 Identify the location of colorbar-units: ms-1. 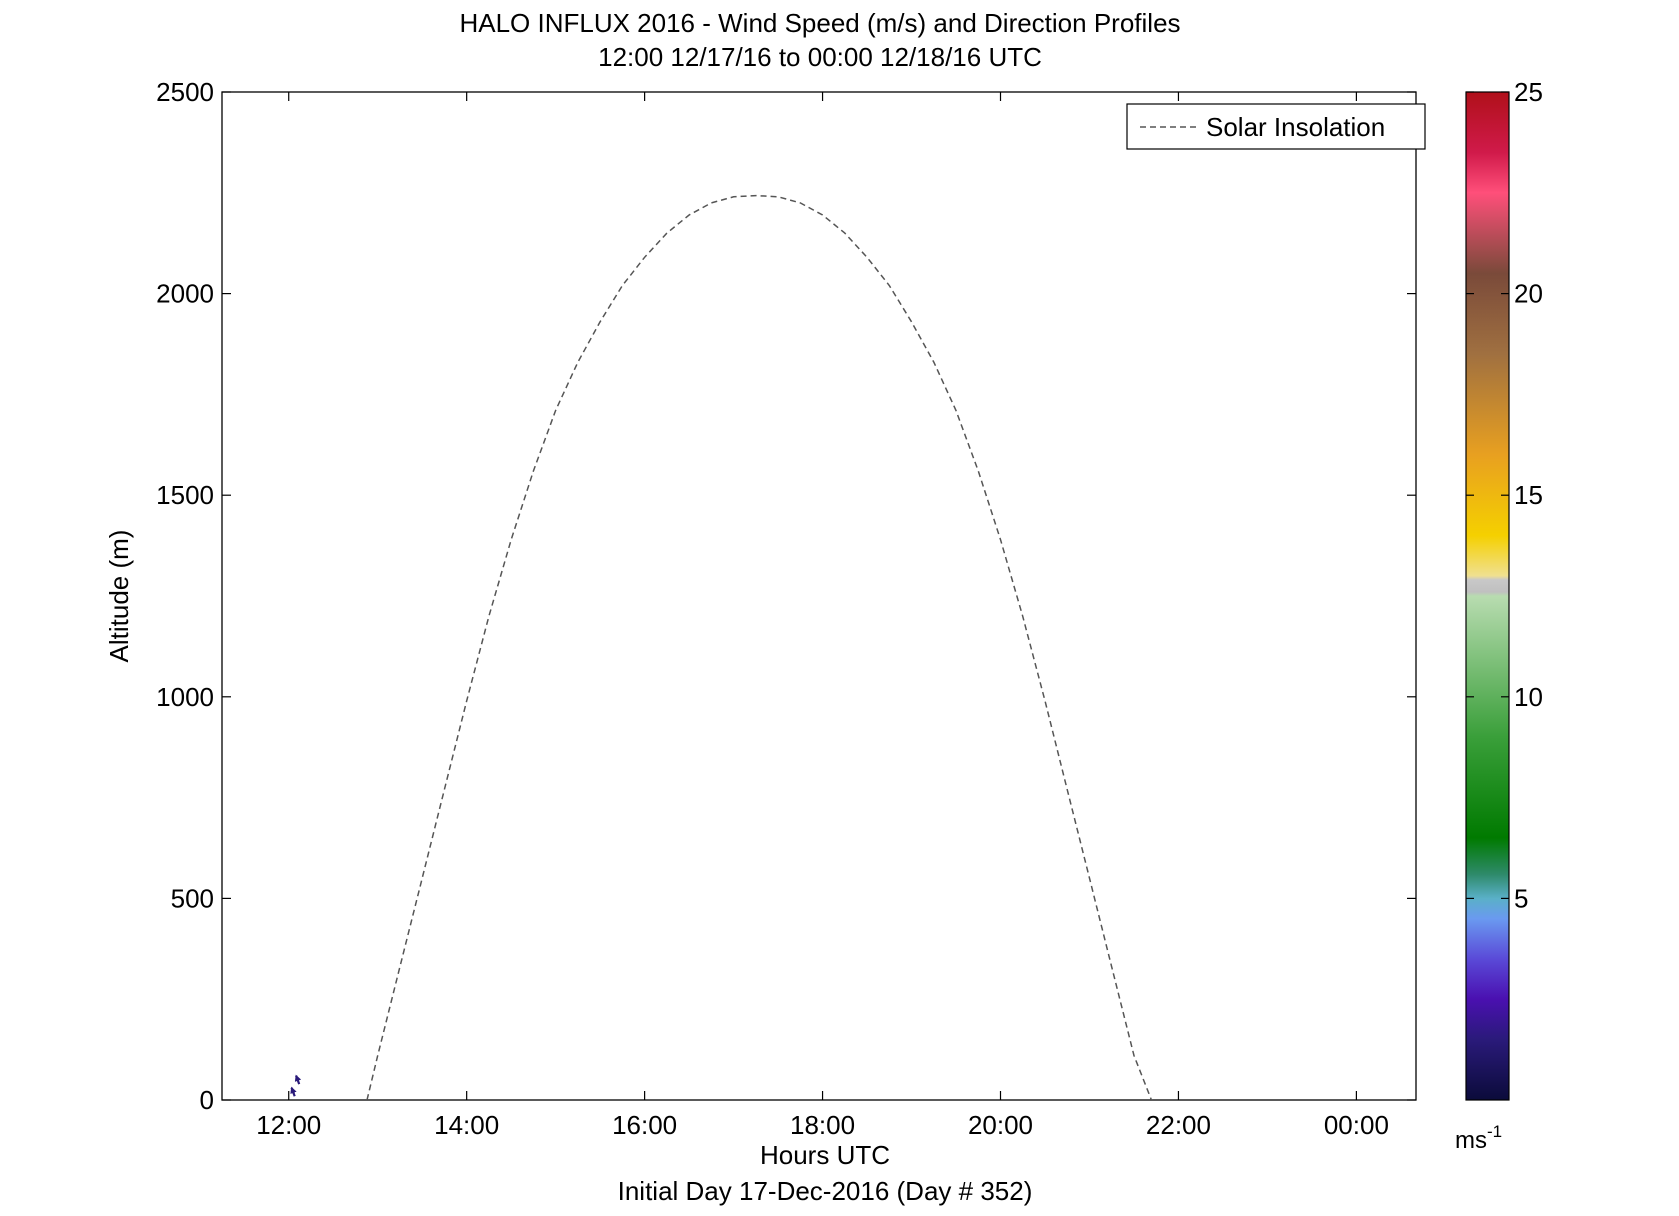
(1478, 1138).